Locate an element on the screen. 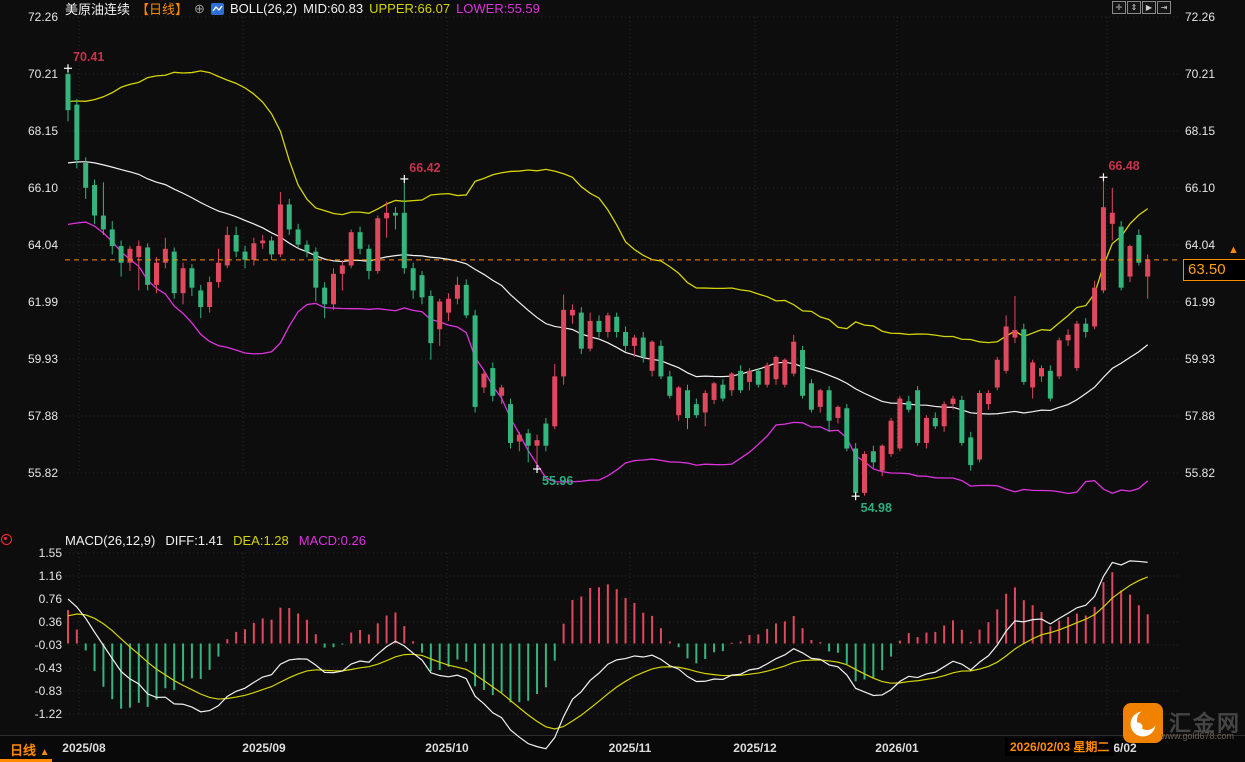  pan-icon: ✛ is located at coordinates (1119, 7).